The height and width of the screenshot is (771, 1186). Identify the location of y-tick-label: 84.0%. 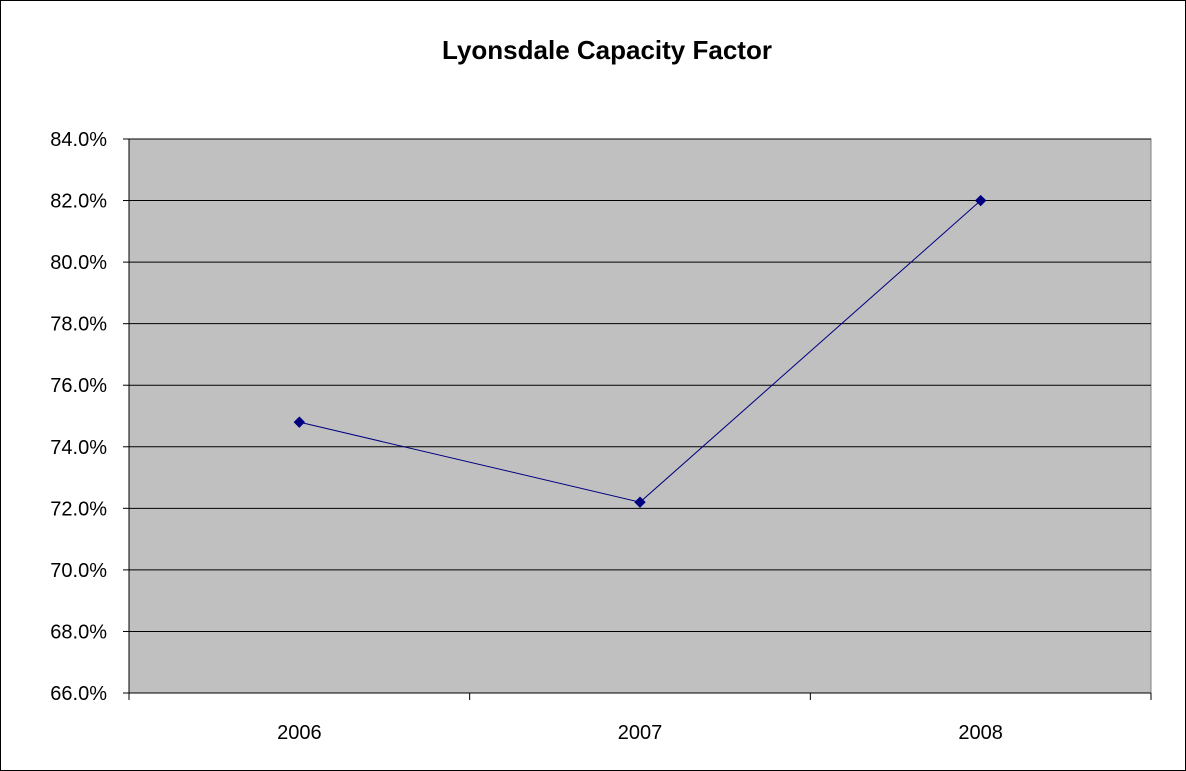
(78, 140).